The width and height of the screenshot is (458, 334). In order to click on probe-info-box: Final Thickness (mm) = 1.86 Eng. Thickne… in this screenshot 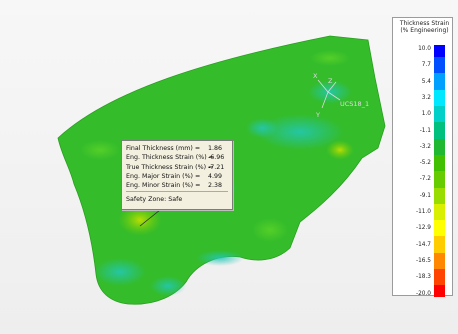, I will do `click(177, 175)`.